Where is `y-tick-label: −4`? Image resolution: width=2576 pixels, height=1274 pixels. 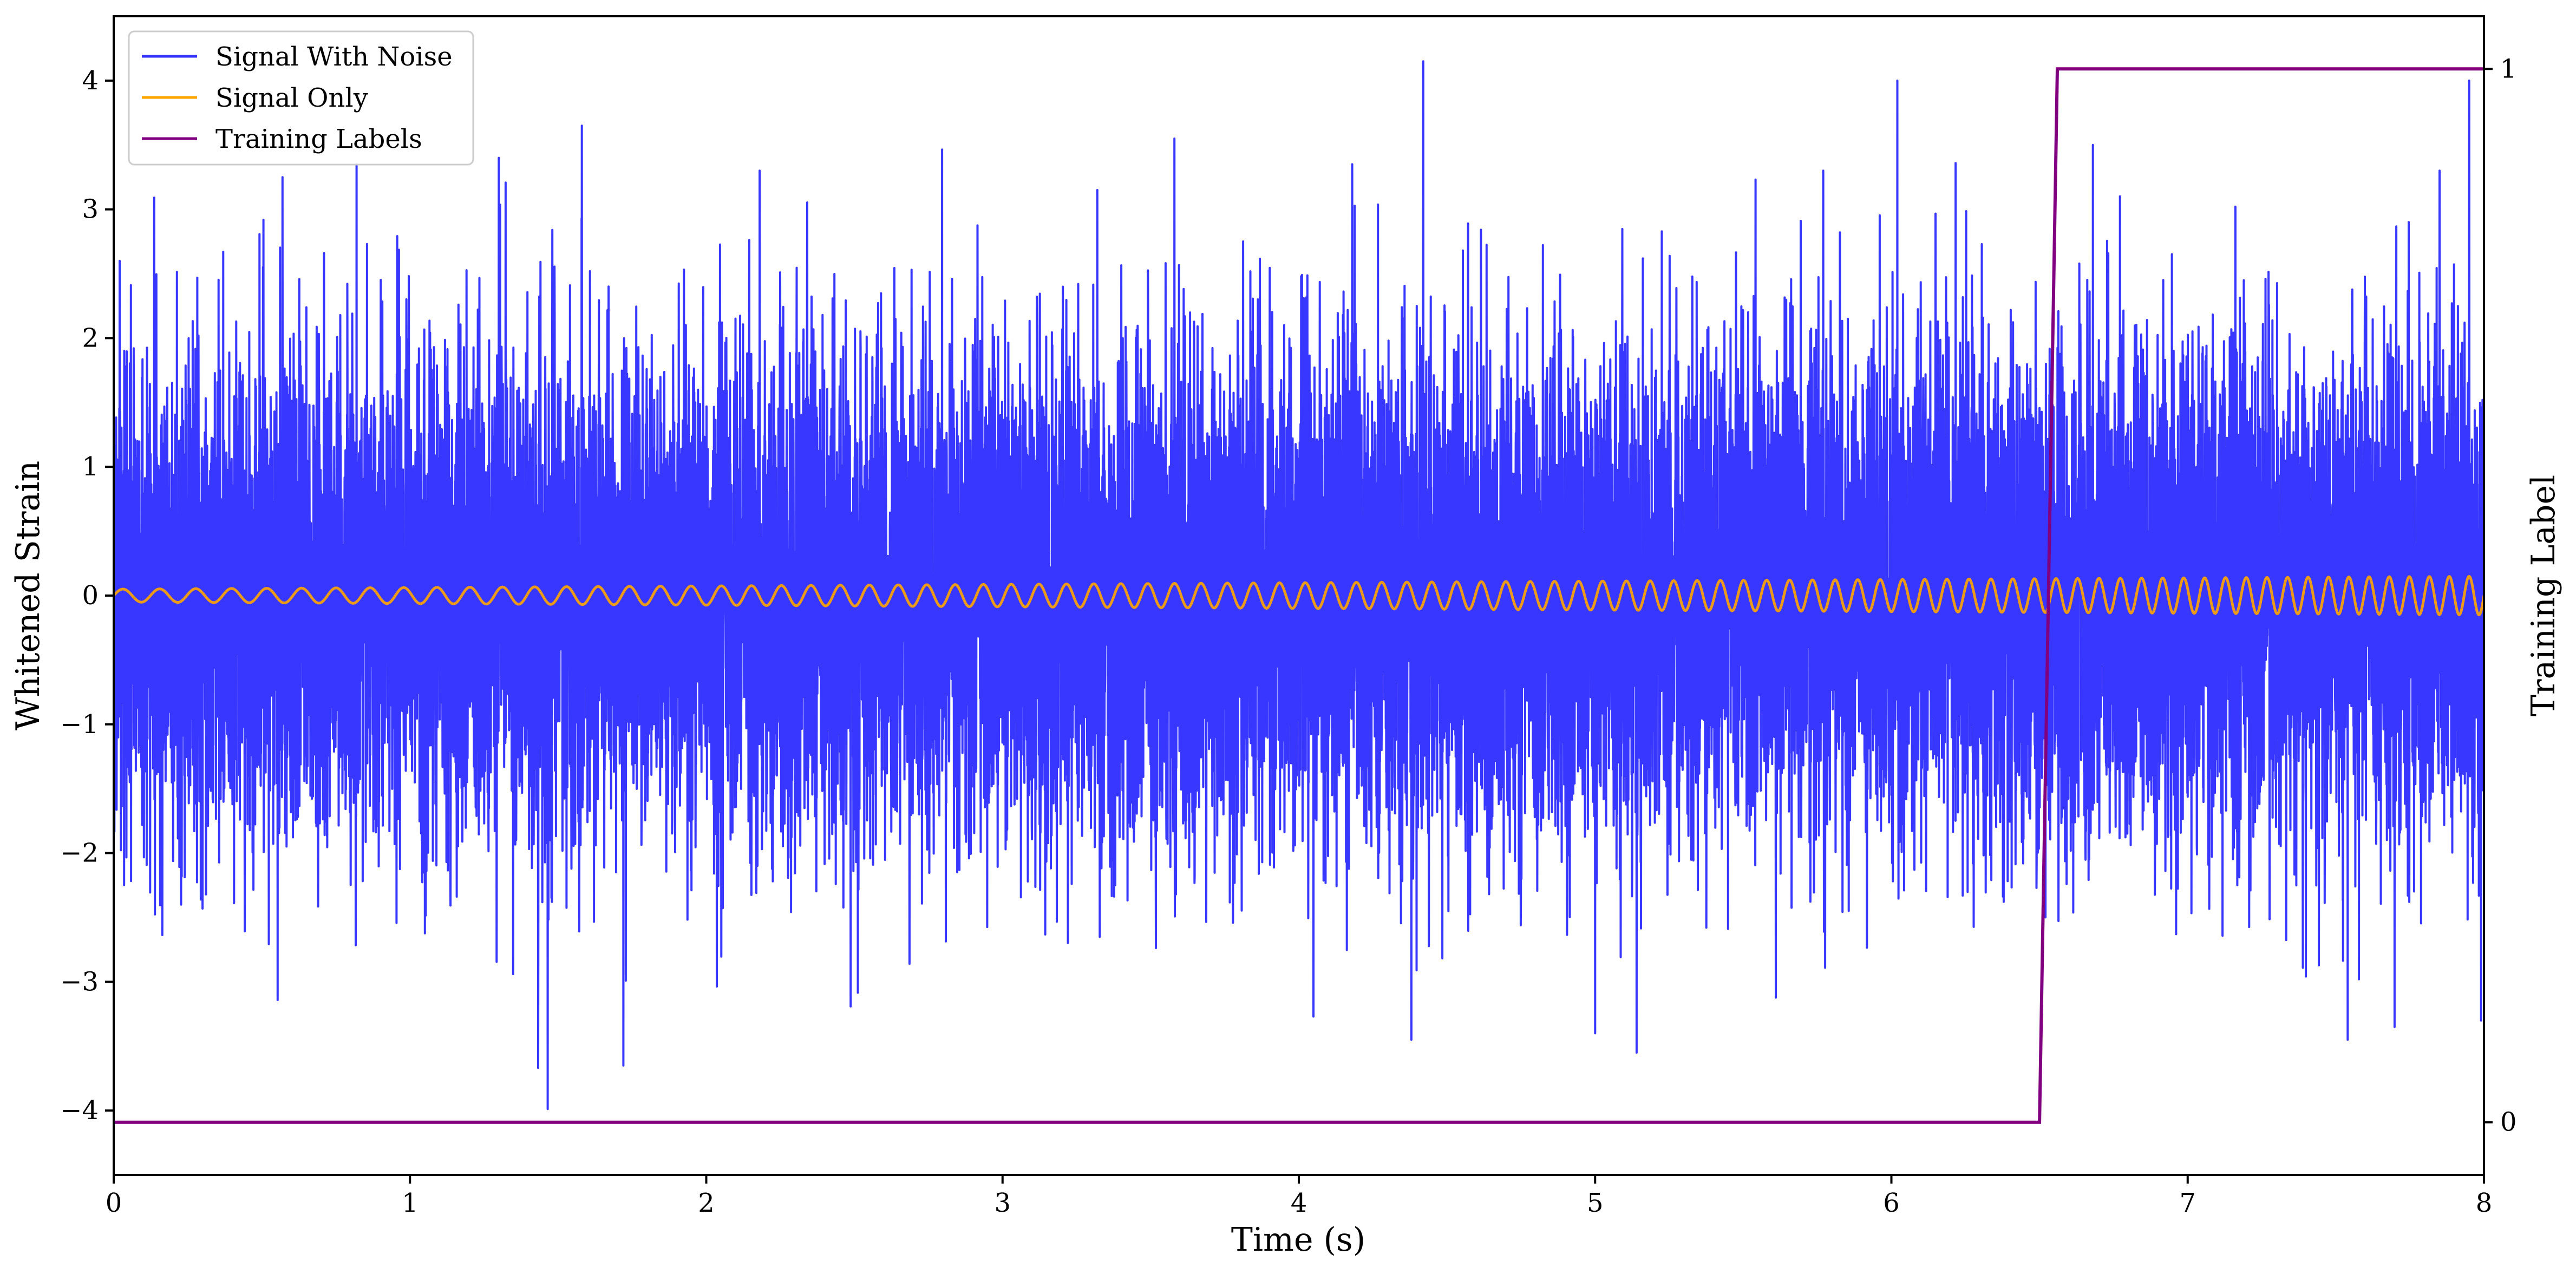 y-tick-label: −4 is located at coordinates (79, 1110).